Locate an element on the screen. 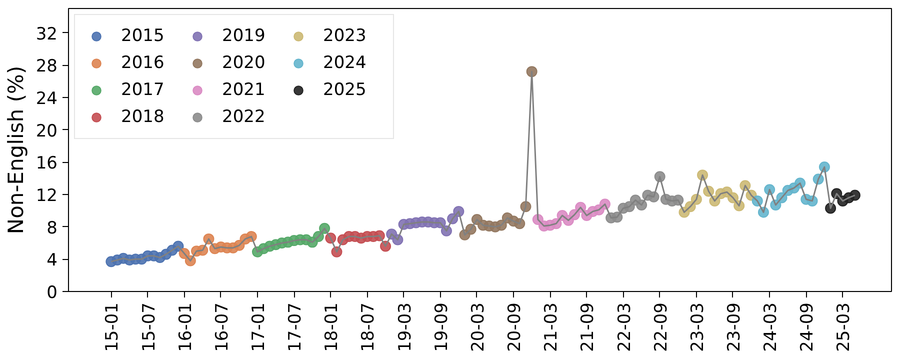 This screenshot has width=897, height=354. x-tick-label: 17-07 is located at coordinates (296, 327).